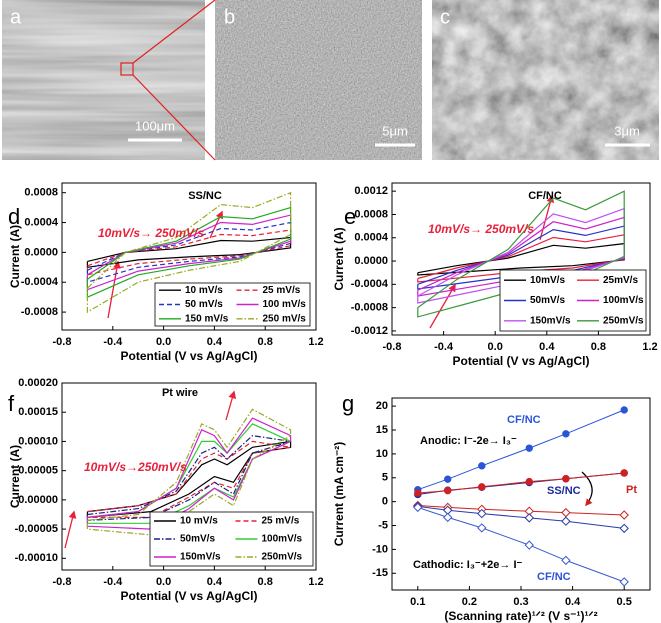 This screenshot has width=661, height=623. Describe the element at coordinates (468, 441) in the screenshot. I see `annotation: Anodic: I⁻-2e→ I₃⁻` at that location.